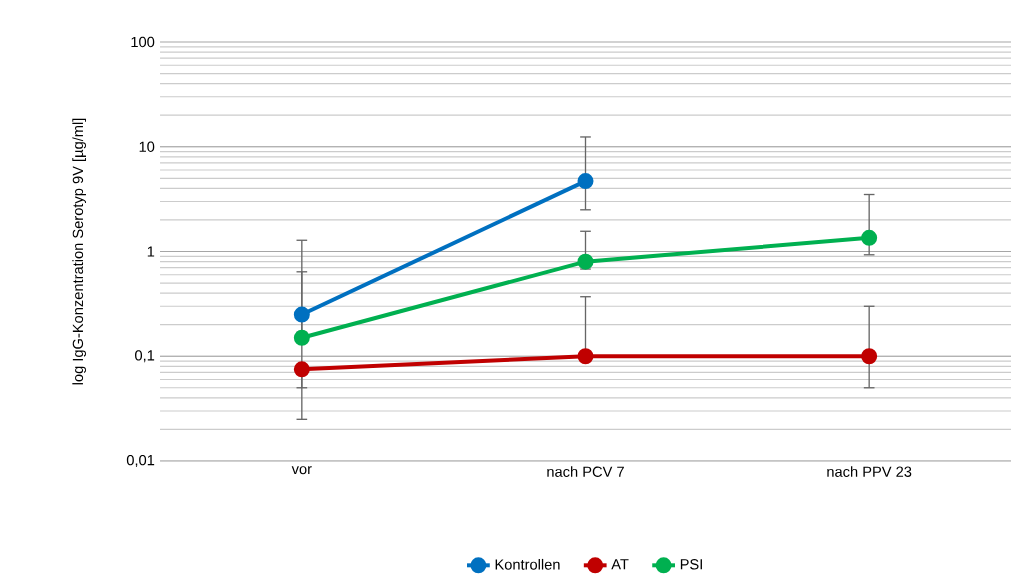 The height and width of the screenshot is (588, 1011). I want to click on y-tick-label: 0,01, so click(140, 461).